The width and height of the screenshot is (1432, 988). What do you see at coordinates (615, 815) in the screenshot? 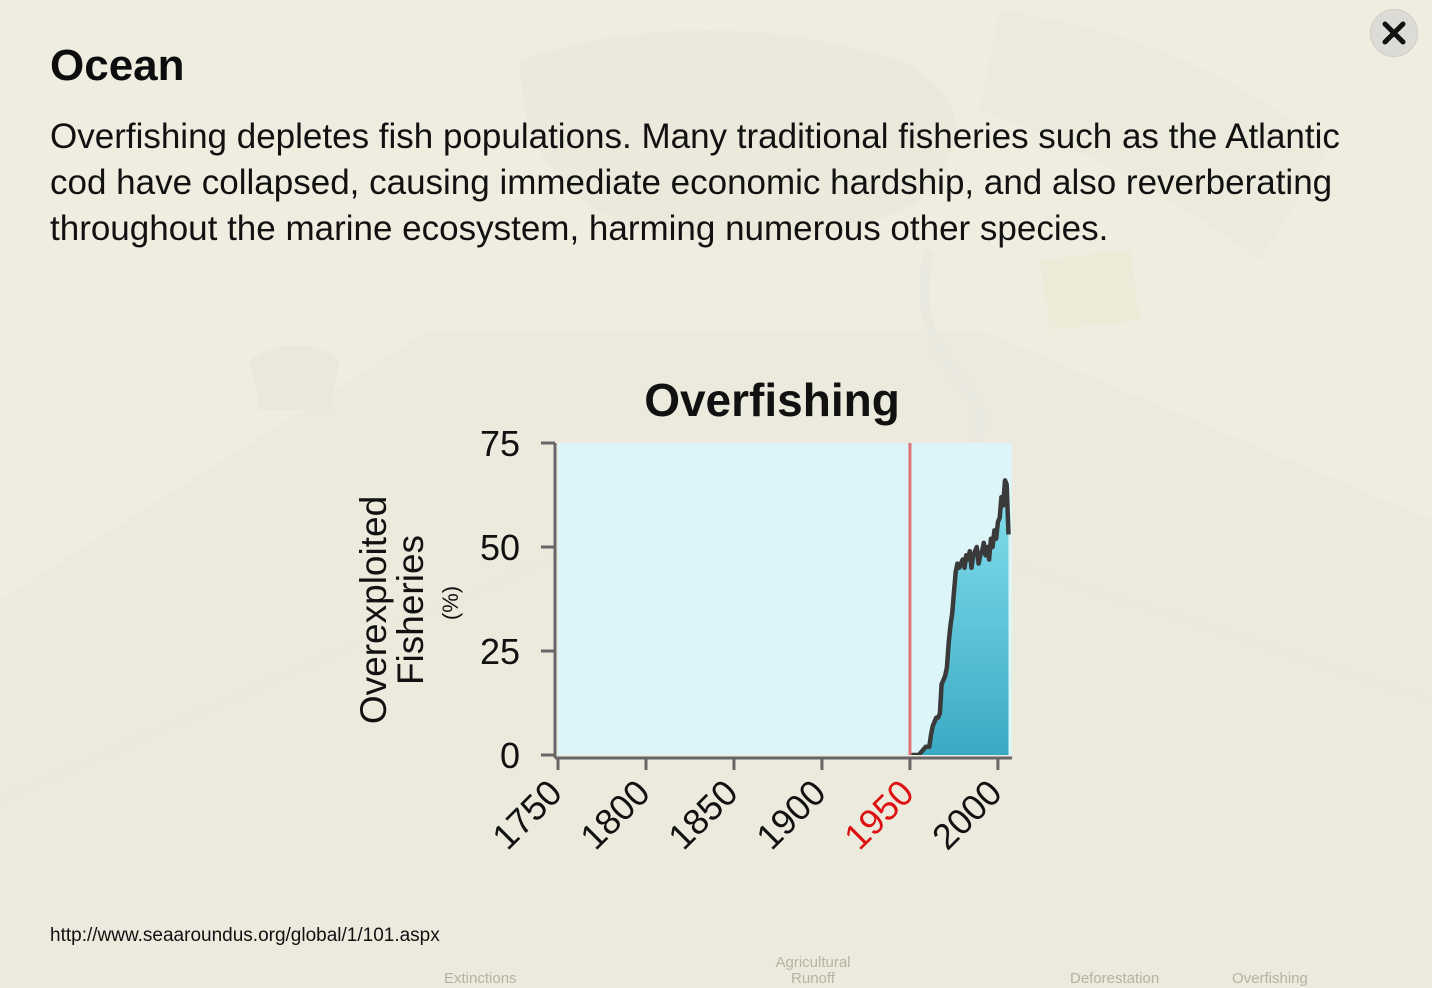
I see `x-tick-label-1800: 1800` at bounding box center [615, 815].